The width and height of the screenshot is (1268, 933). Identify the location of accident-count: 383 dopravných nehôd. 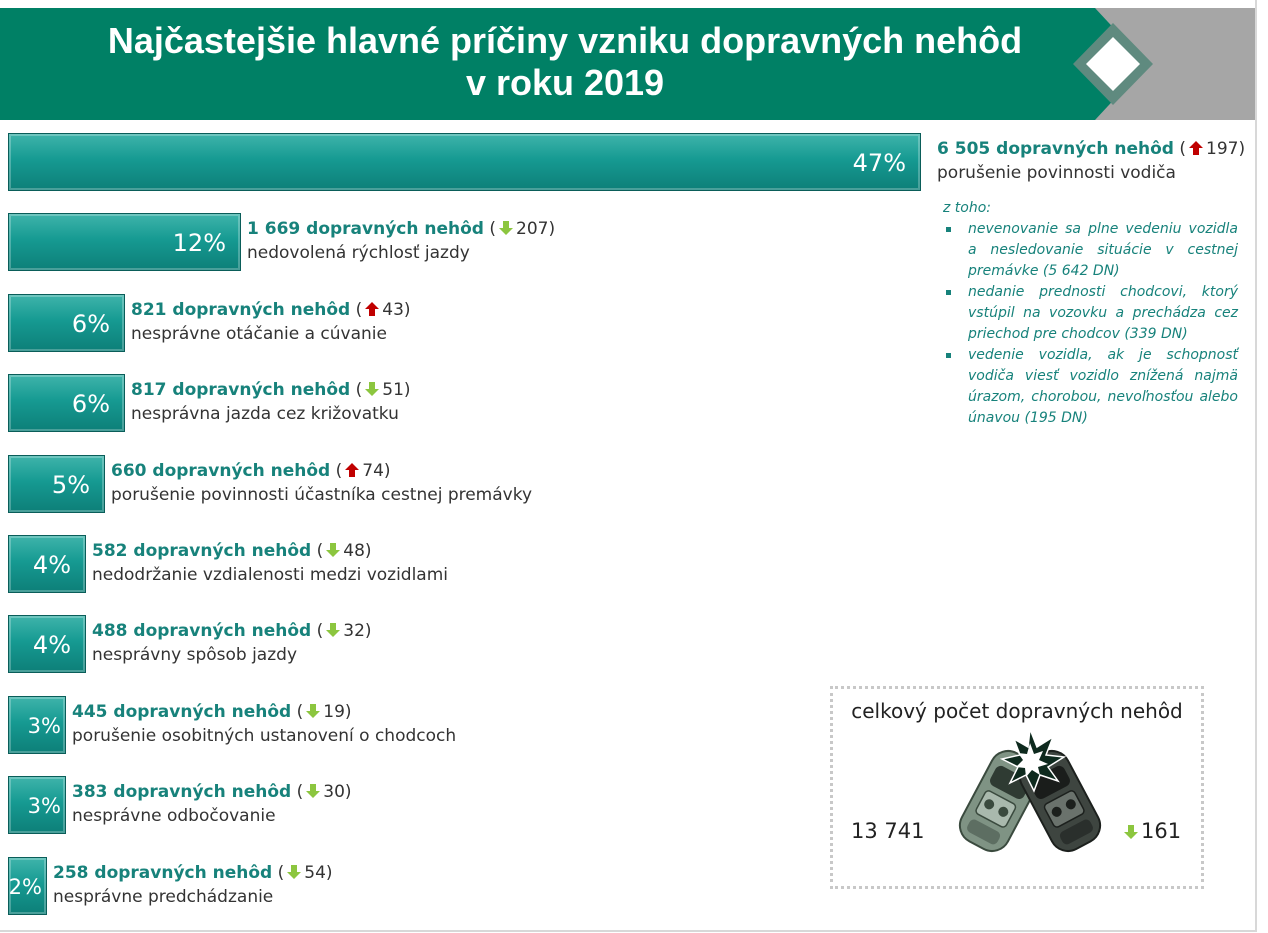
(182, 792).